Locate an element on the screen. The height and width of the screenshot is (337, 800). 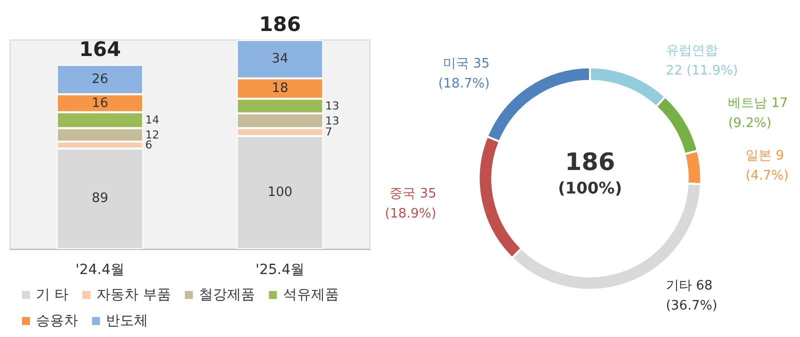
legend-label: 승용차 is located at coordinates (57, 321).